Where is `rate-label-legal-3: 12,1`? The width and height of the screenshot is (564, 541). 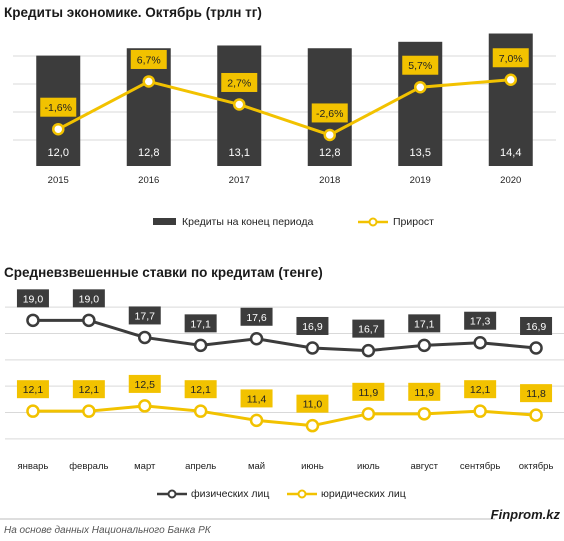 rate-label-legal-3: 12,1 is located at coordinates (200, 390).